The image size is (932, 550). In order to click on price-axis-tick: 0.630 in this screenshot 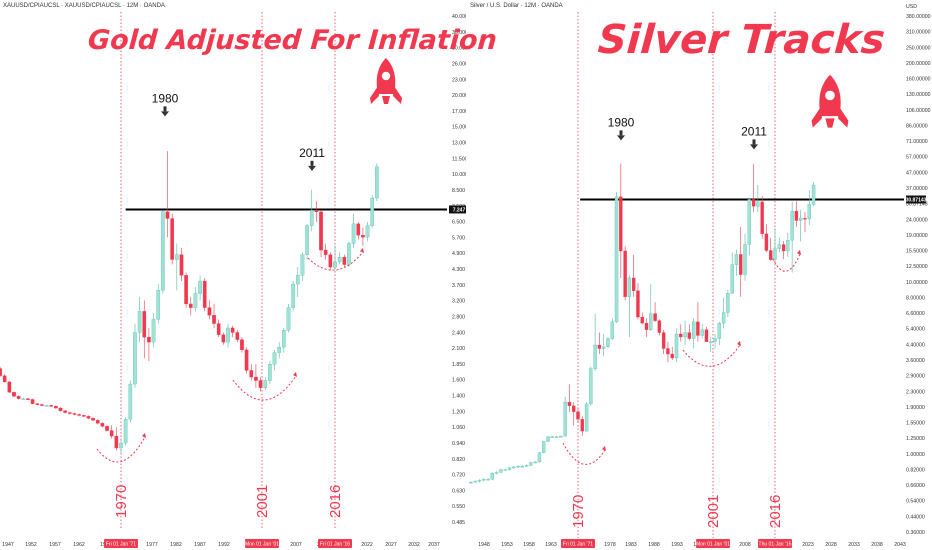, I will do `click(458, 491)`.